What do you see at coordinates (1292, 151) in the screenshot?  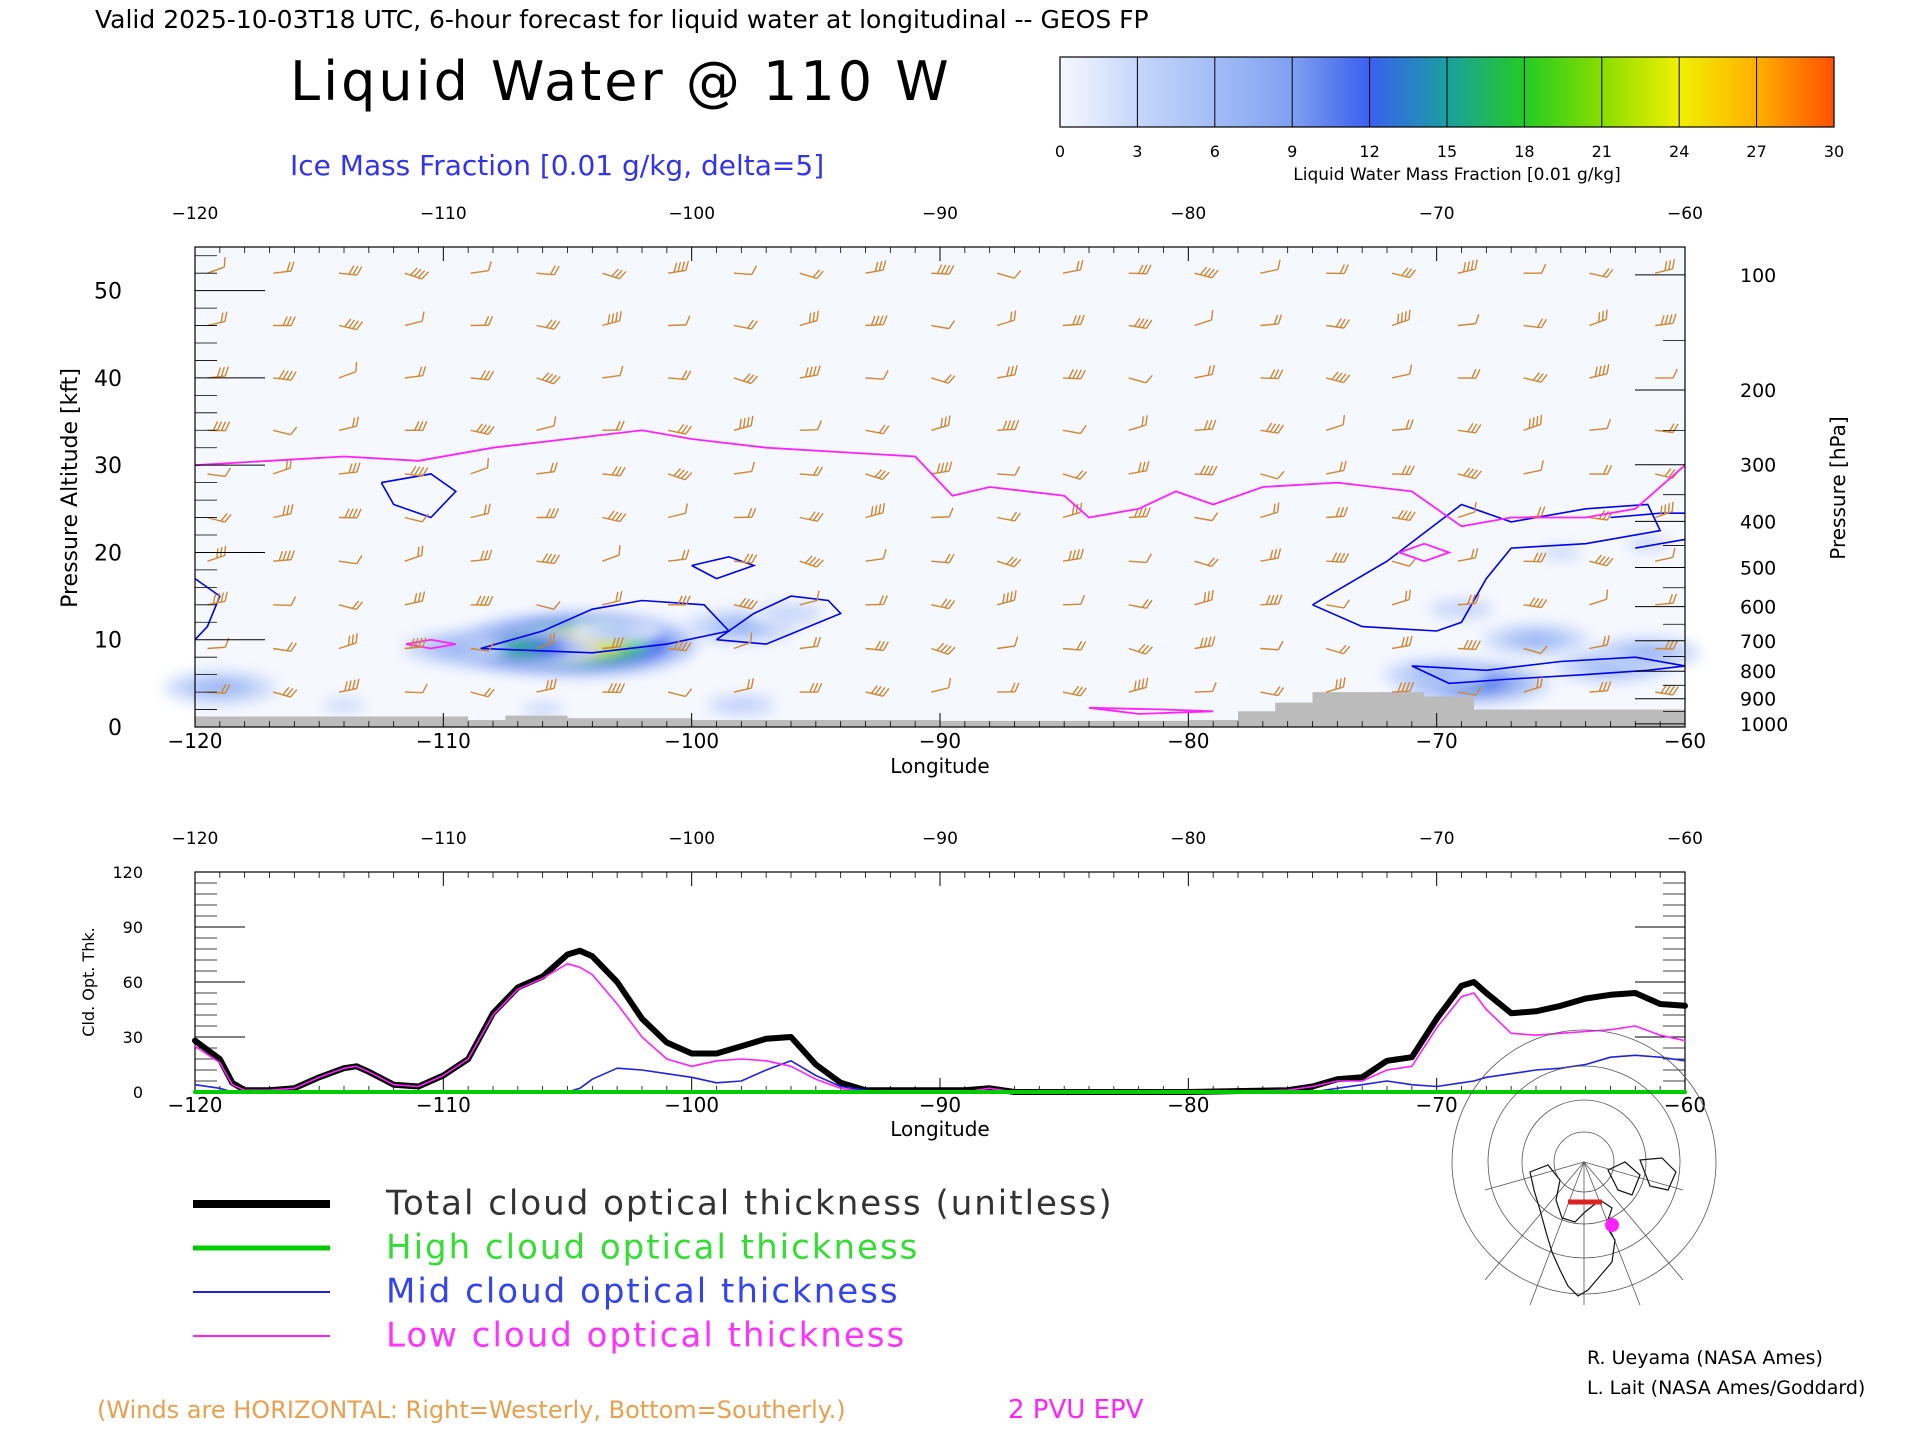 I see `colorbar-tick-label: 9` at bounding box center [1292, 151].